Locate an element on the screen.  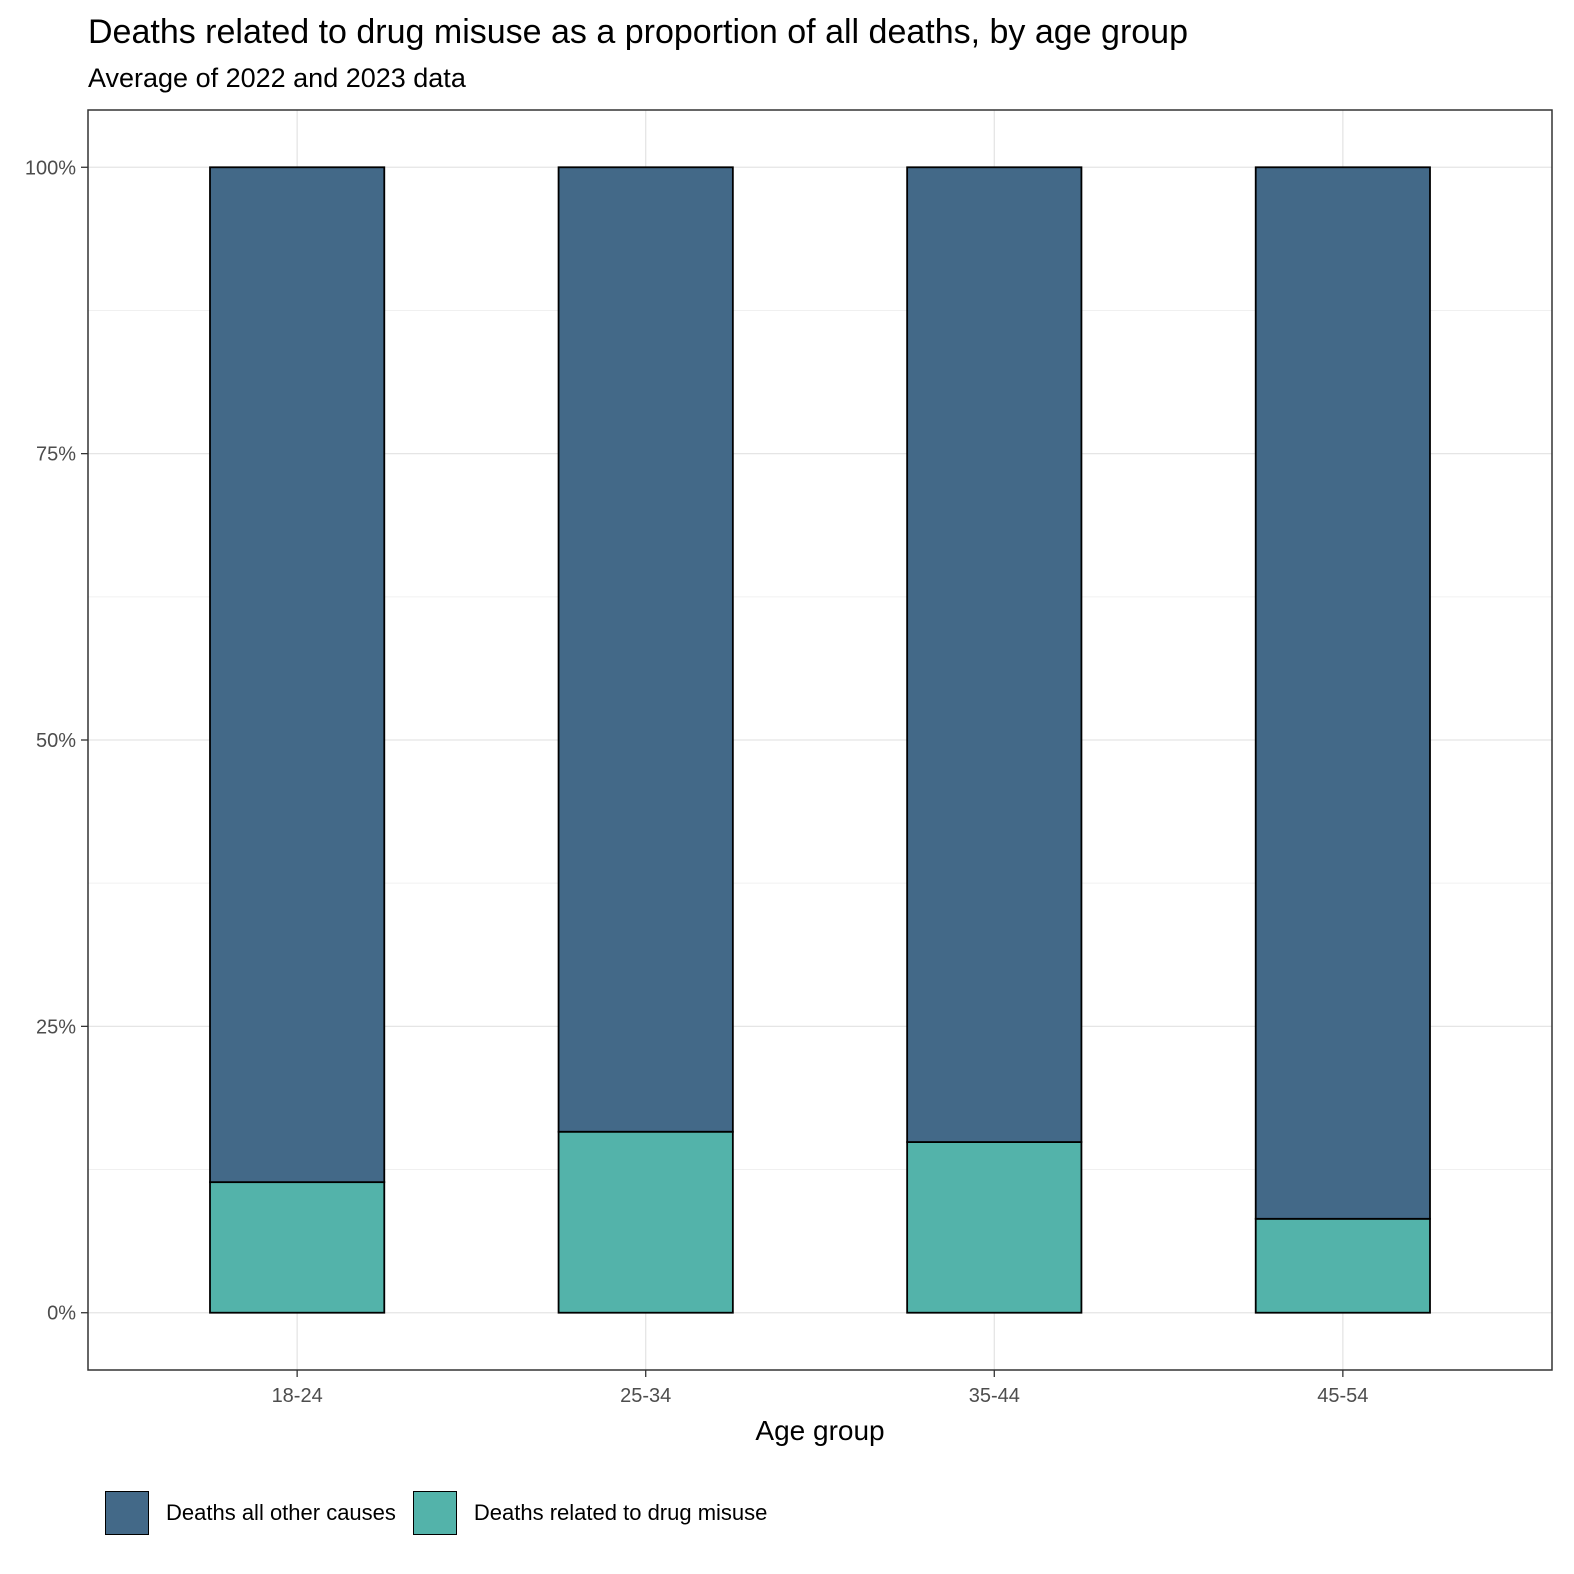
x-tick-label: 45-54 is located at coordinates (1342, 1396).